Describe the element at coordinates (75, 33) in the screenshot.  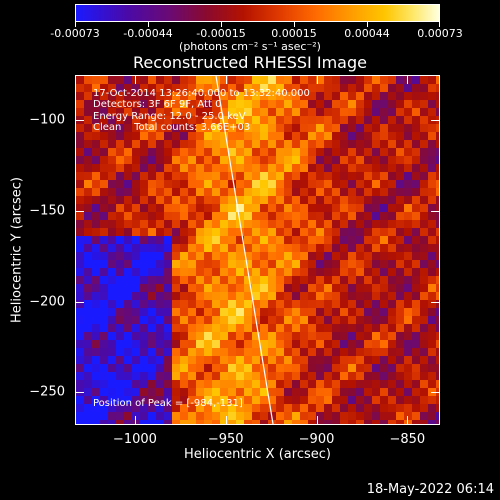
I see `colorbar-tick-label: -0.00073` at that location.